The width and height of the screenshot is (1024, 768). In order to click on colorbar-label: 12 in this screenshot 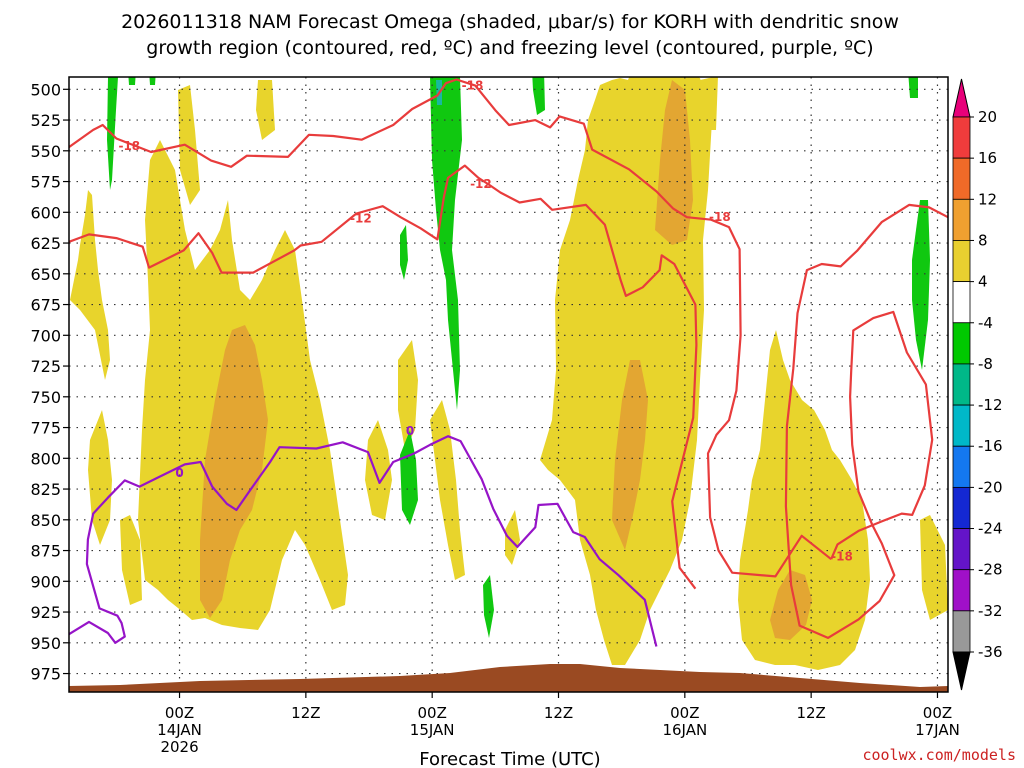, I will do `click(987, 199)`.